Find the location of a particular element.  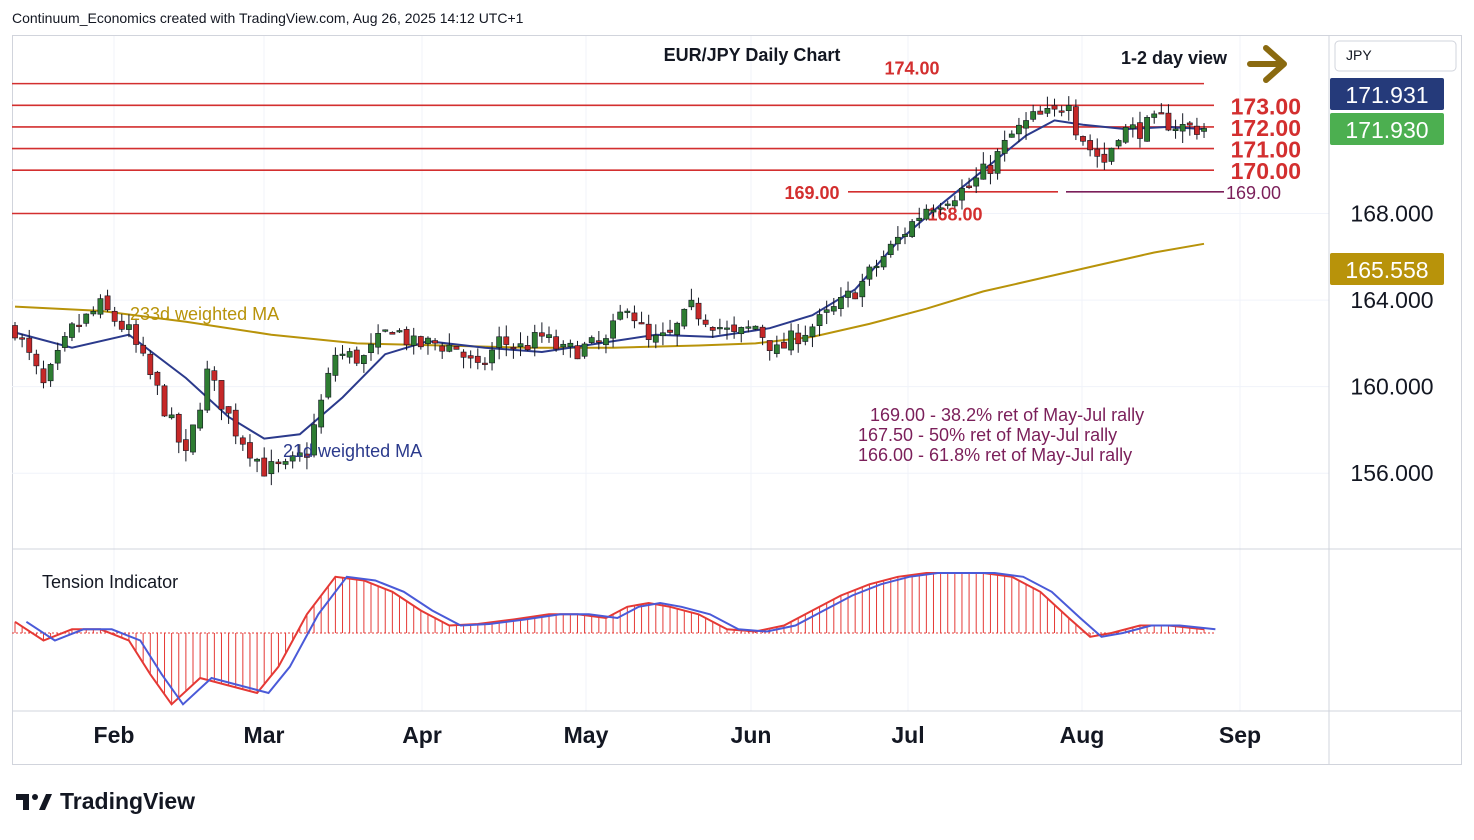

y-tick-label: 164.000 is located at coordinates (1391, 300).